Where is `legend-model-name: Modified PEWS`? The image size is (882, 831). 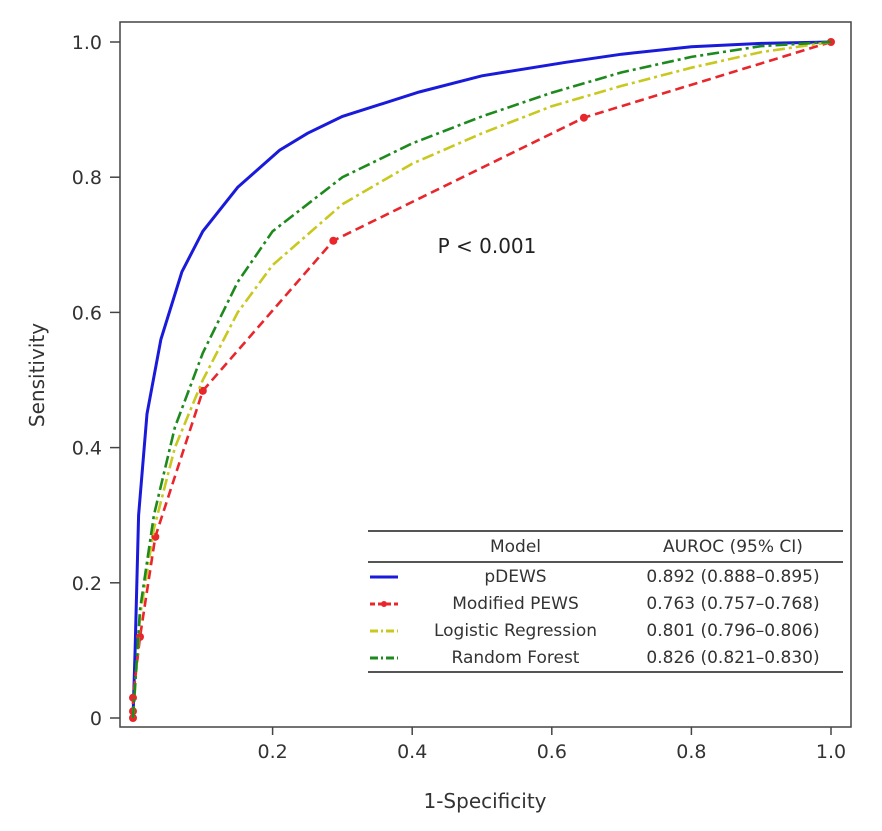 legend-model-name: Modified PEWS is located at coordinates (515, 603).